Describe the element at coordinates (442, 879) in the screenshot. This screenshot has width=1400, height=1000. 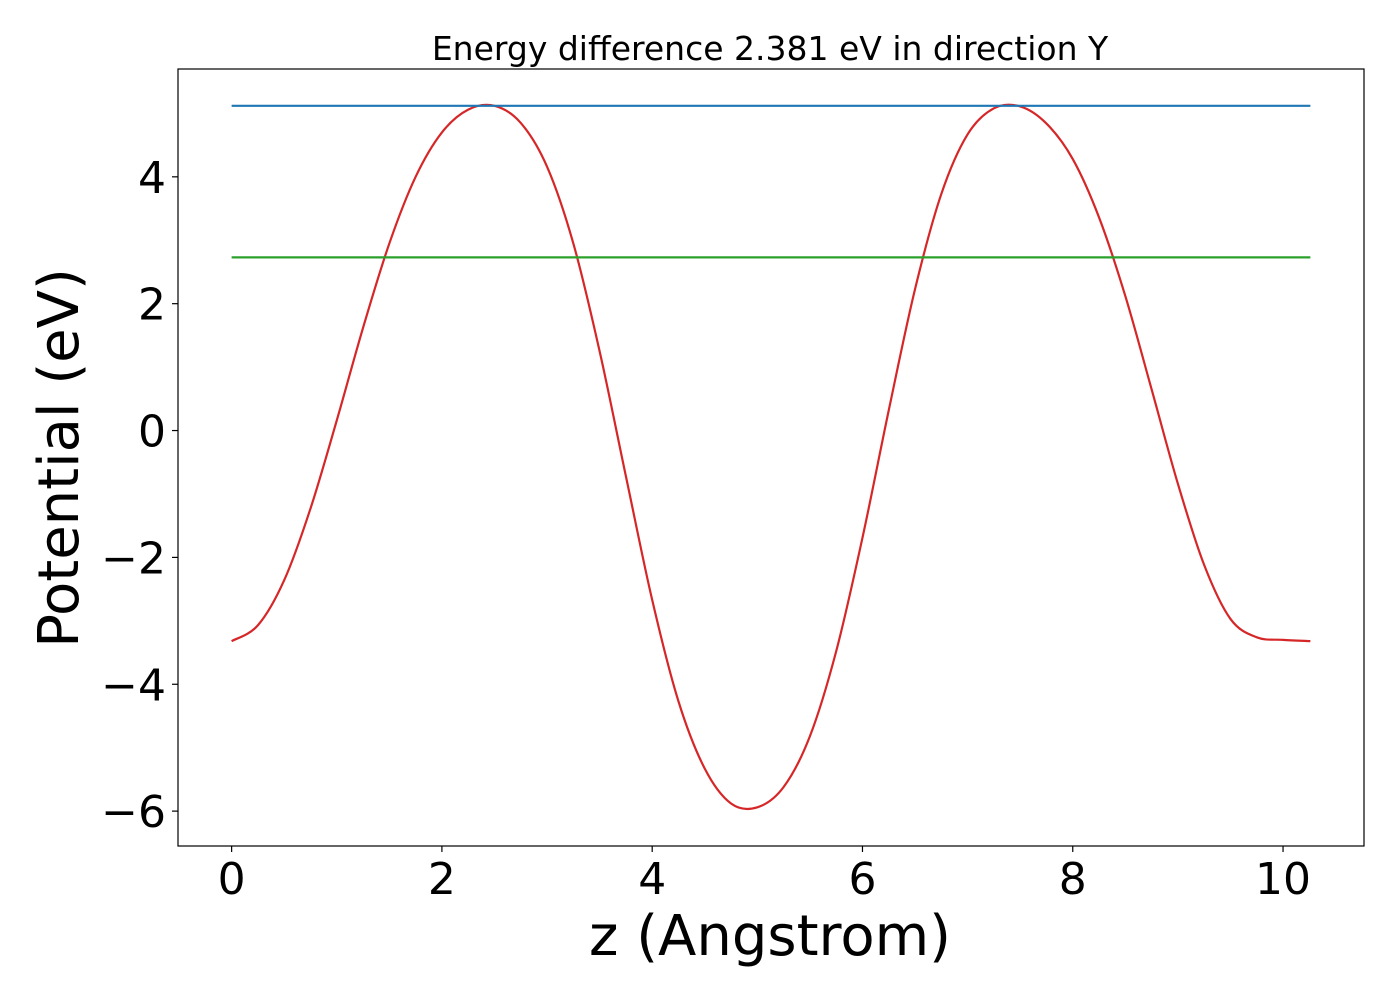
I see `x-tick-label: 2` at that location.